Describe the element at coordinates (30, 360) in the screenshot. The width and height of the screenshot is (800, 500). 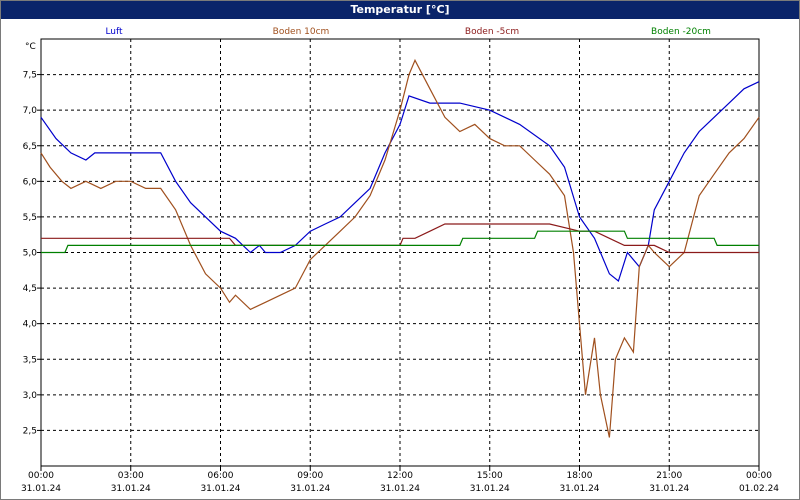
I see `y-tick-label: 3,5` at that location.